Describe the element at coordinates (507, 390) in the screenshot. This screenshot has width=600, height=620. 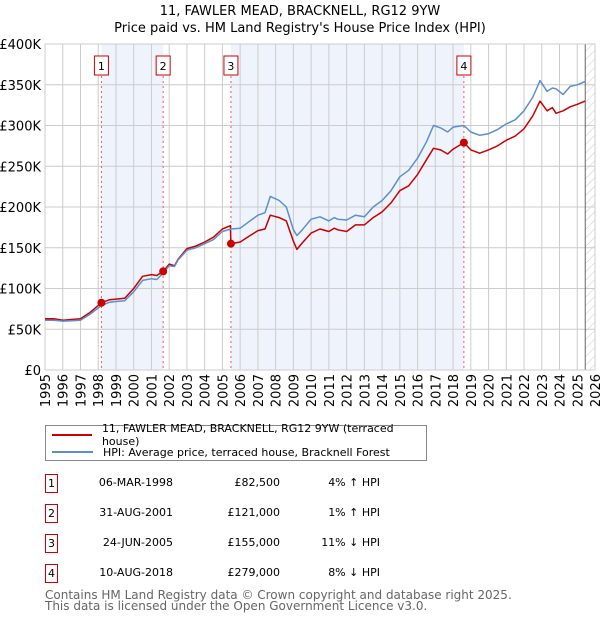
I see `x-tick-label: 2021` at that location.